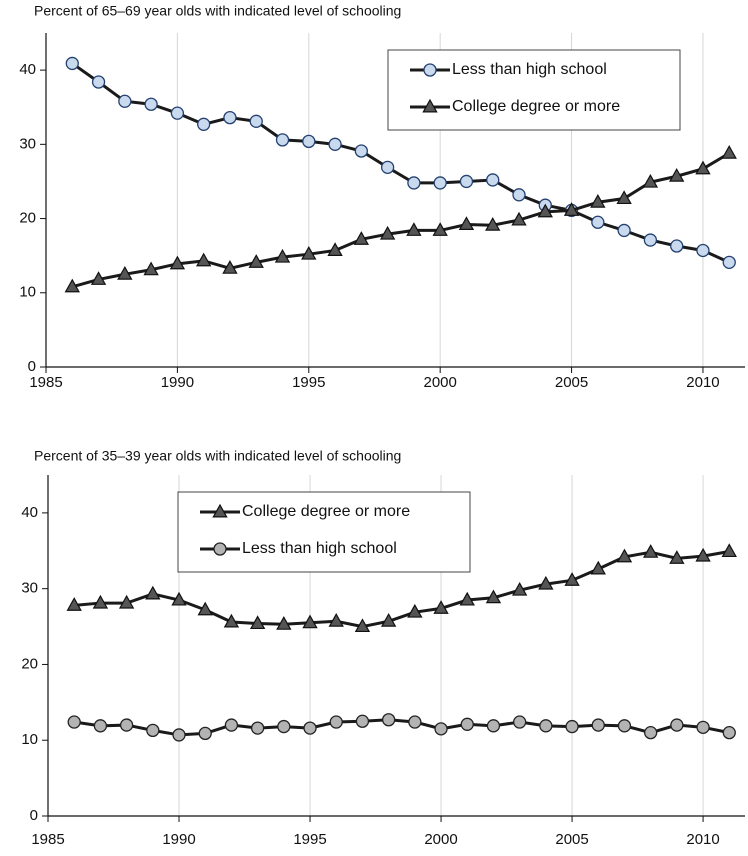 The width and height of the screenshot is (748, 856). What do you see at coordinates (27, 143) in the screenshot?
I see `y-tick-label: 30` at bounding box center [27, 143].